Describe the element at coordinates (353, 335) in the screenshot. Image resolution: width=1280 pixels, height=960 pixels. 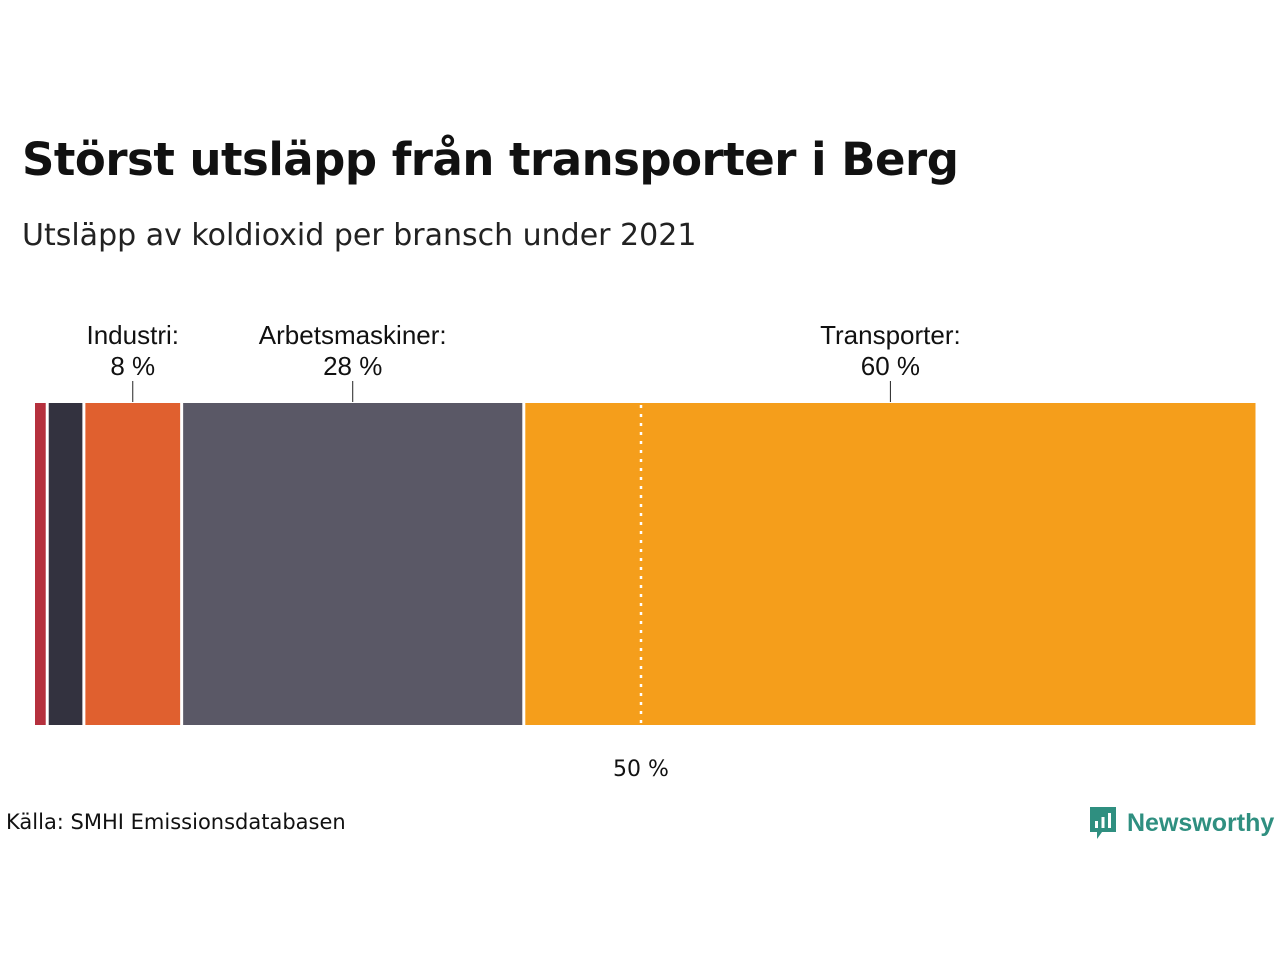
I see `segment-label: Arbetsmaskiner:` at that location.